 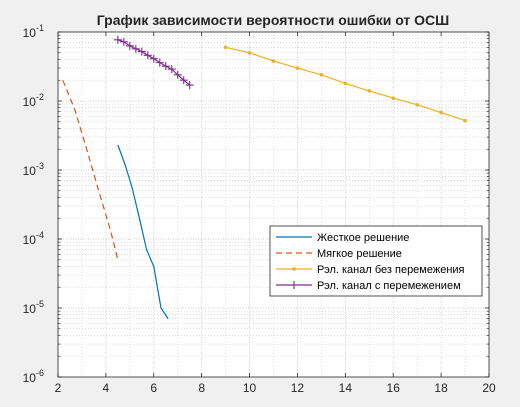 What do you see at coordinates (33, 307) in the screenshot?
I see `y-tick-label: 10⁻⁵` at bounding box center [33, 307].